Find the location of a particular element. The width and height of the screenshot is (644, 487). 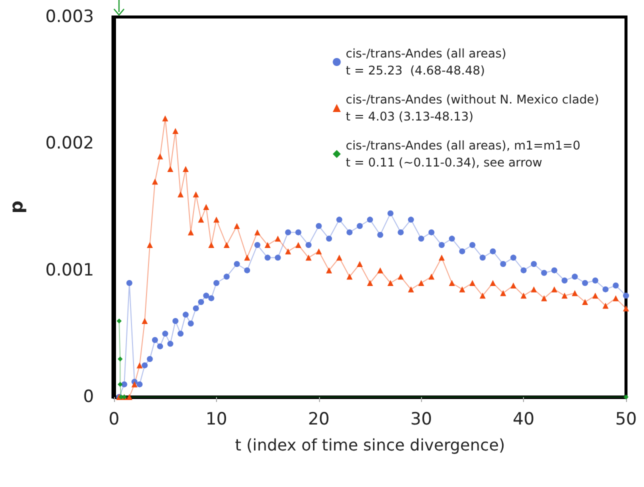

y-tick-label: 0.001 is located at coordinates (69, 270).